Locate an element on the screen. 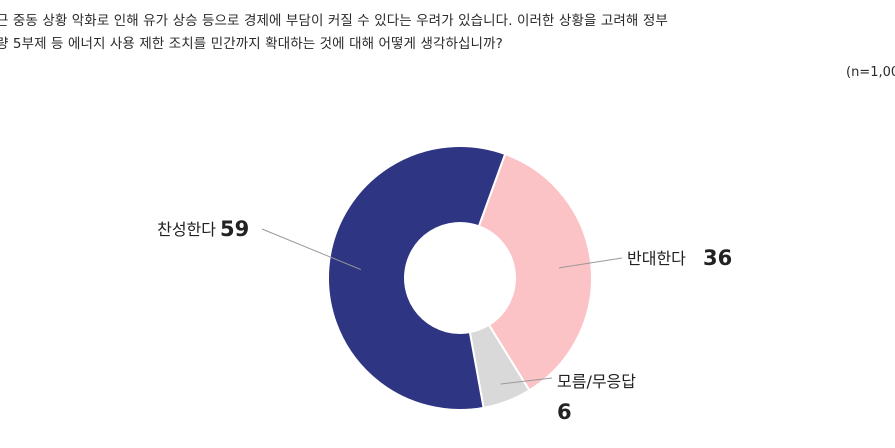  leader-lines is located at coordinates (442, 306).